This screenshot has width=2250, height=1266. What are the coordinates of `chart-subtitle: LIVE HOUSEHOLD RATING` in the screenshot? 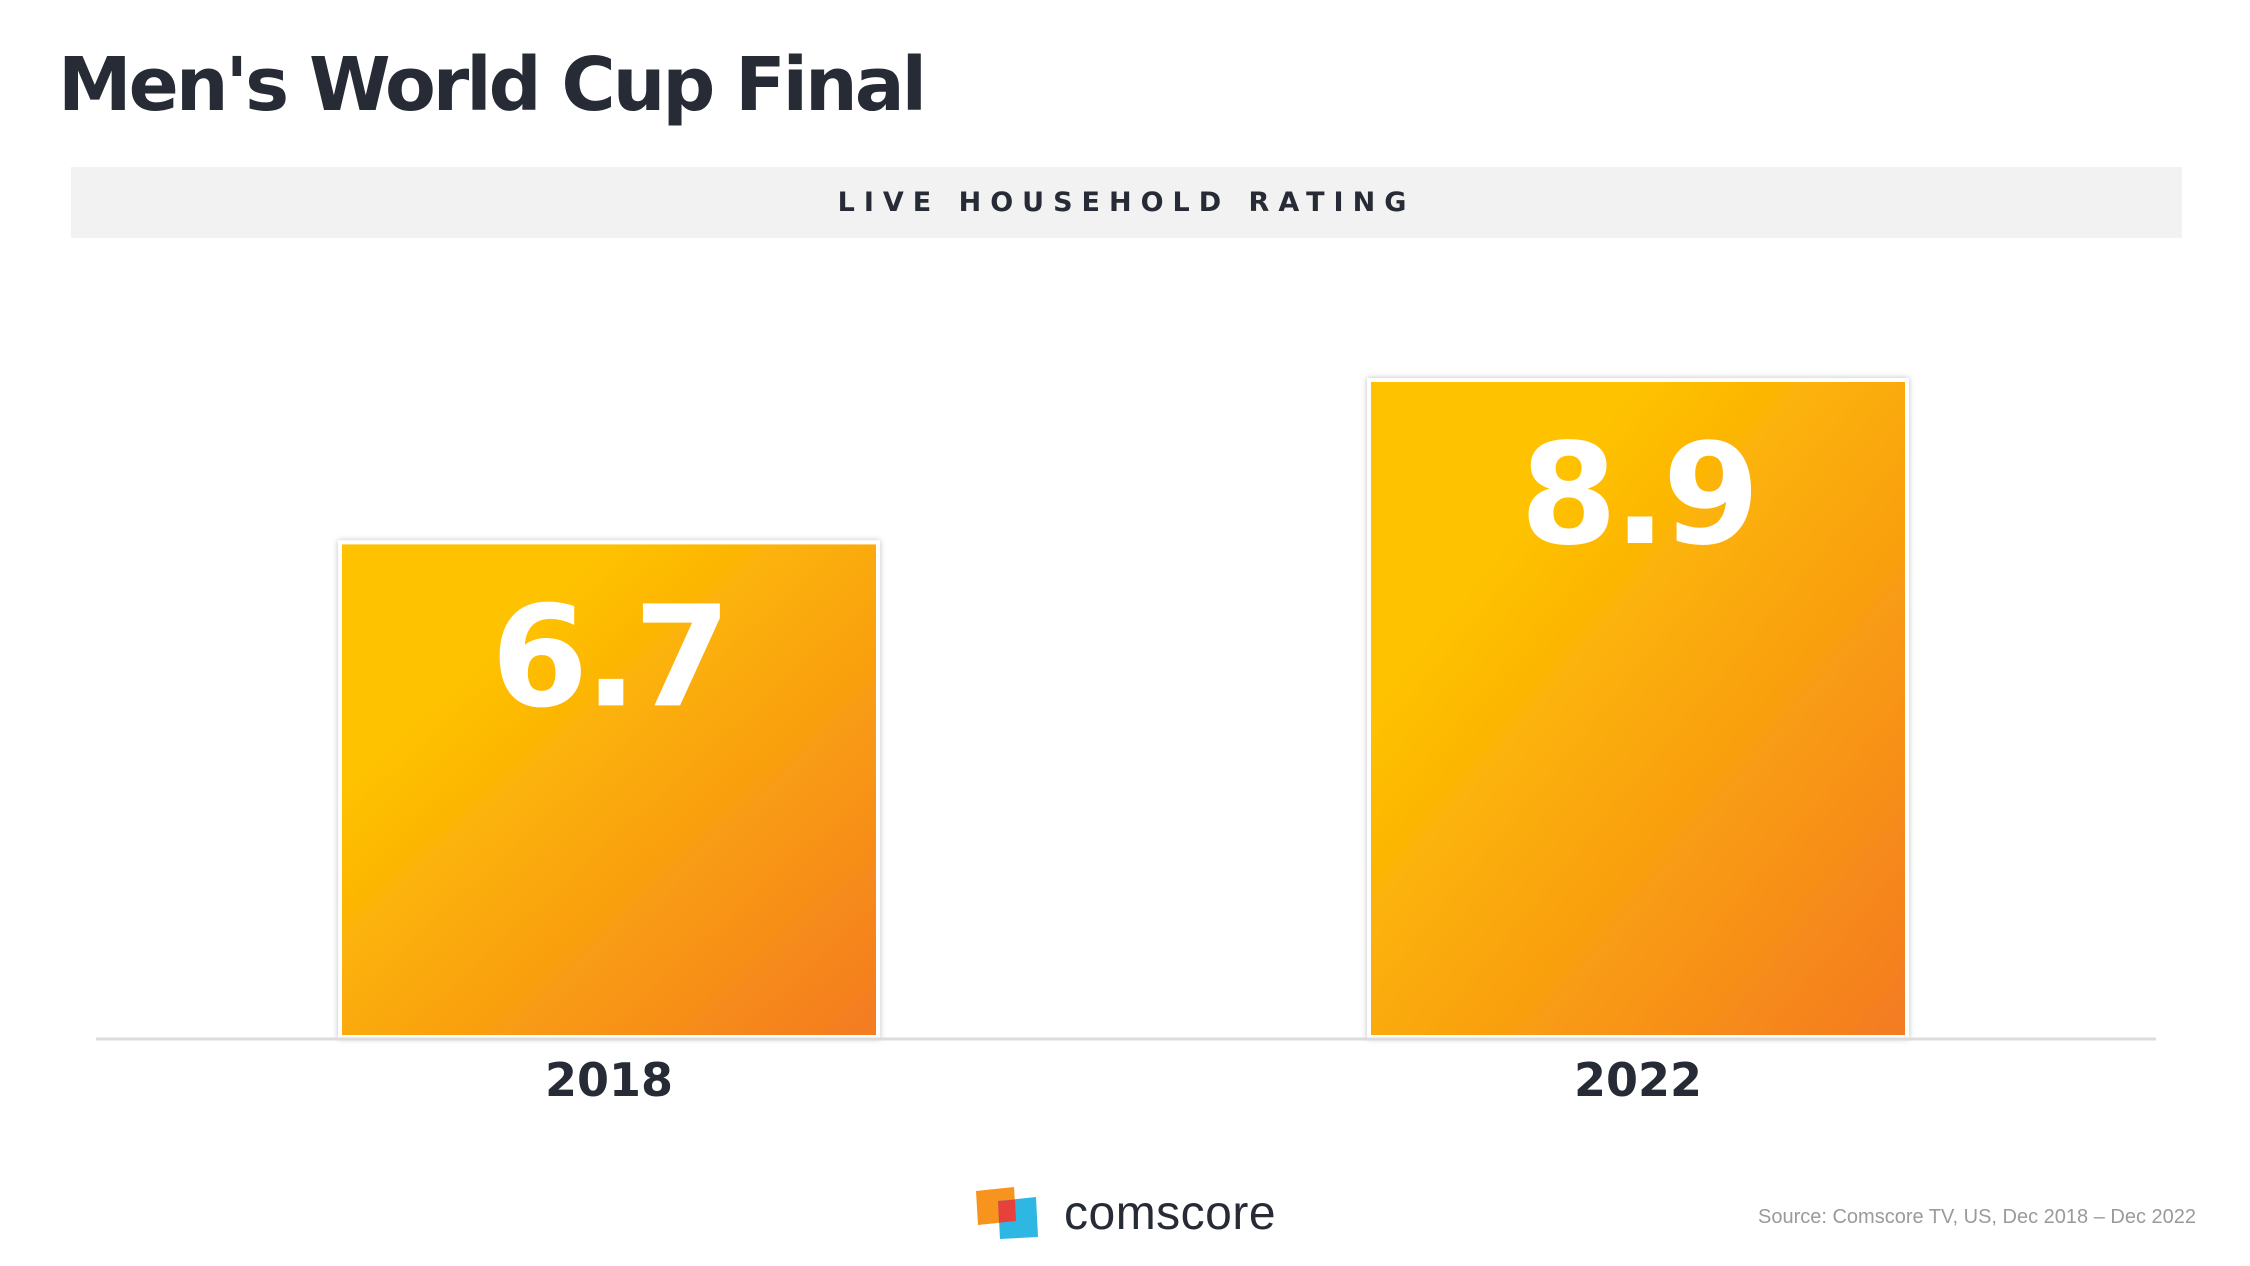 It's located at (1126, 202).